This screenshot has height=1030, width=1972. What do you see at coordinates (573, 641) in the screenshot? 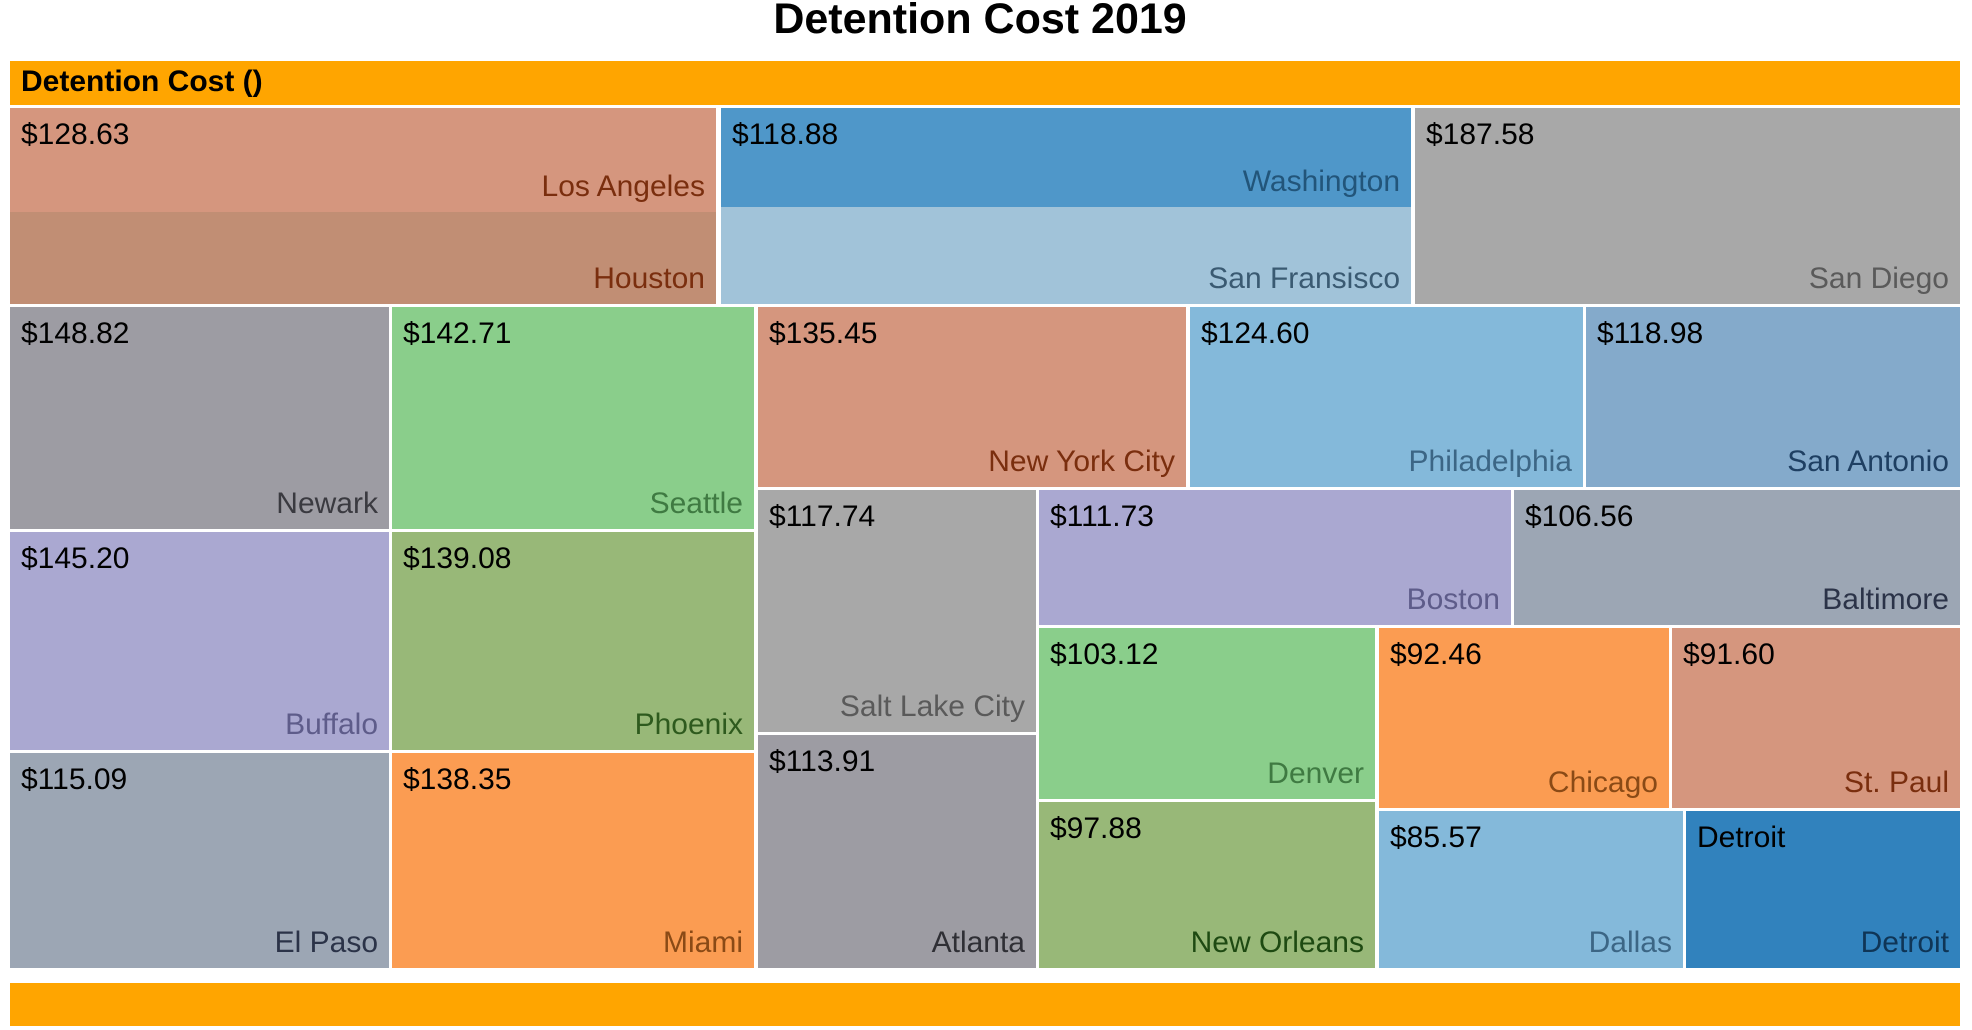
I see `treemap-tile-phoenix: $139.08 Phoenix` at bounding box center [573, 641].